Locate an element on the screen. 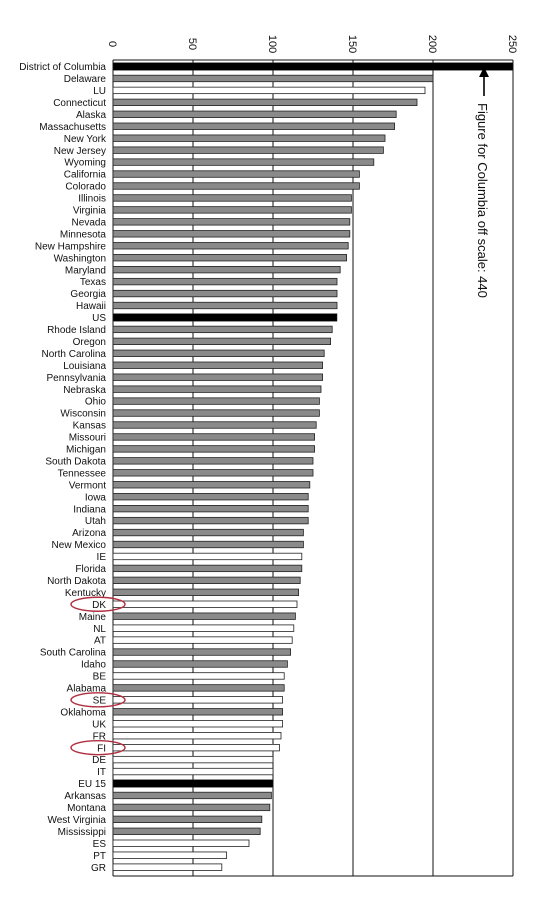 The image size is (540, 907). category-label-ohio: Ohio is located at coordinates (96, 402).